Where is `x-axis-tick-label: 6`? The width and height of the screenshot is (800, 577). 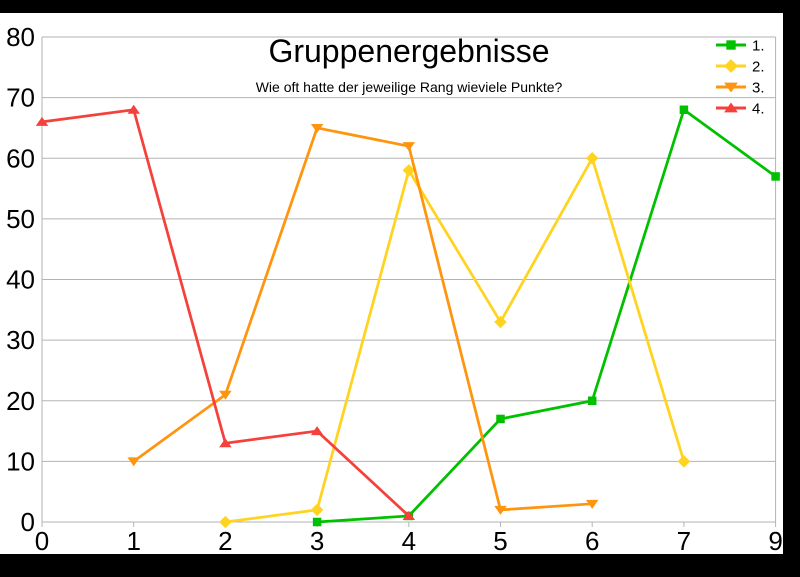 x-axis-tick-label: 6 is located at coordinates (592, 540).